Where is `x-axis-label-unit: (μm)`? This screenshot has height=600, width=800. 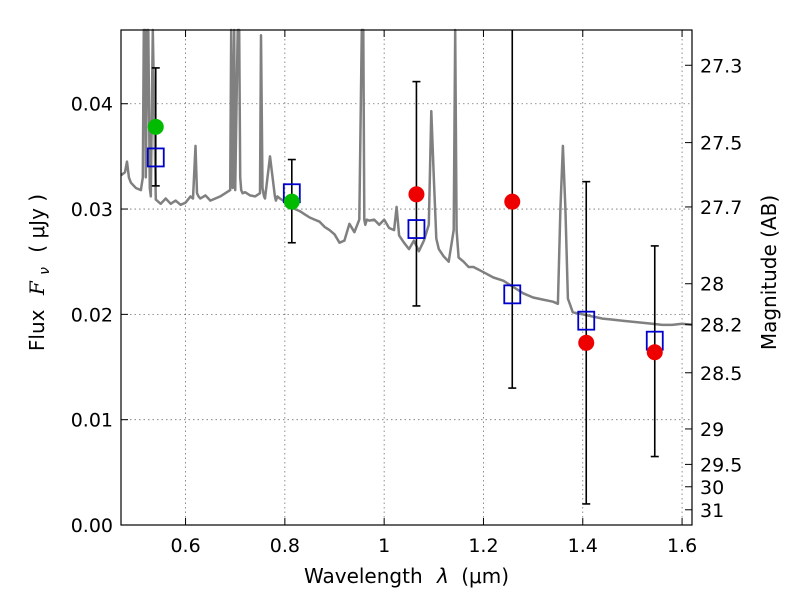
x-axis-label-unit: (μm) is located at coordinates (485, 576).